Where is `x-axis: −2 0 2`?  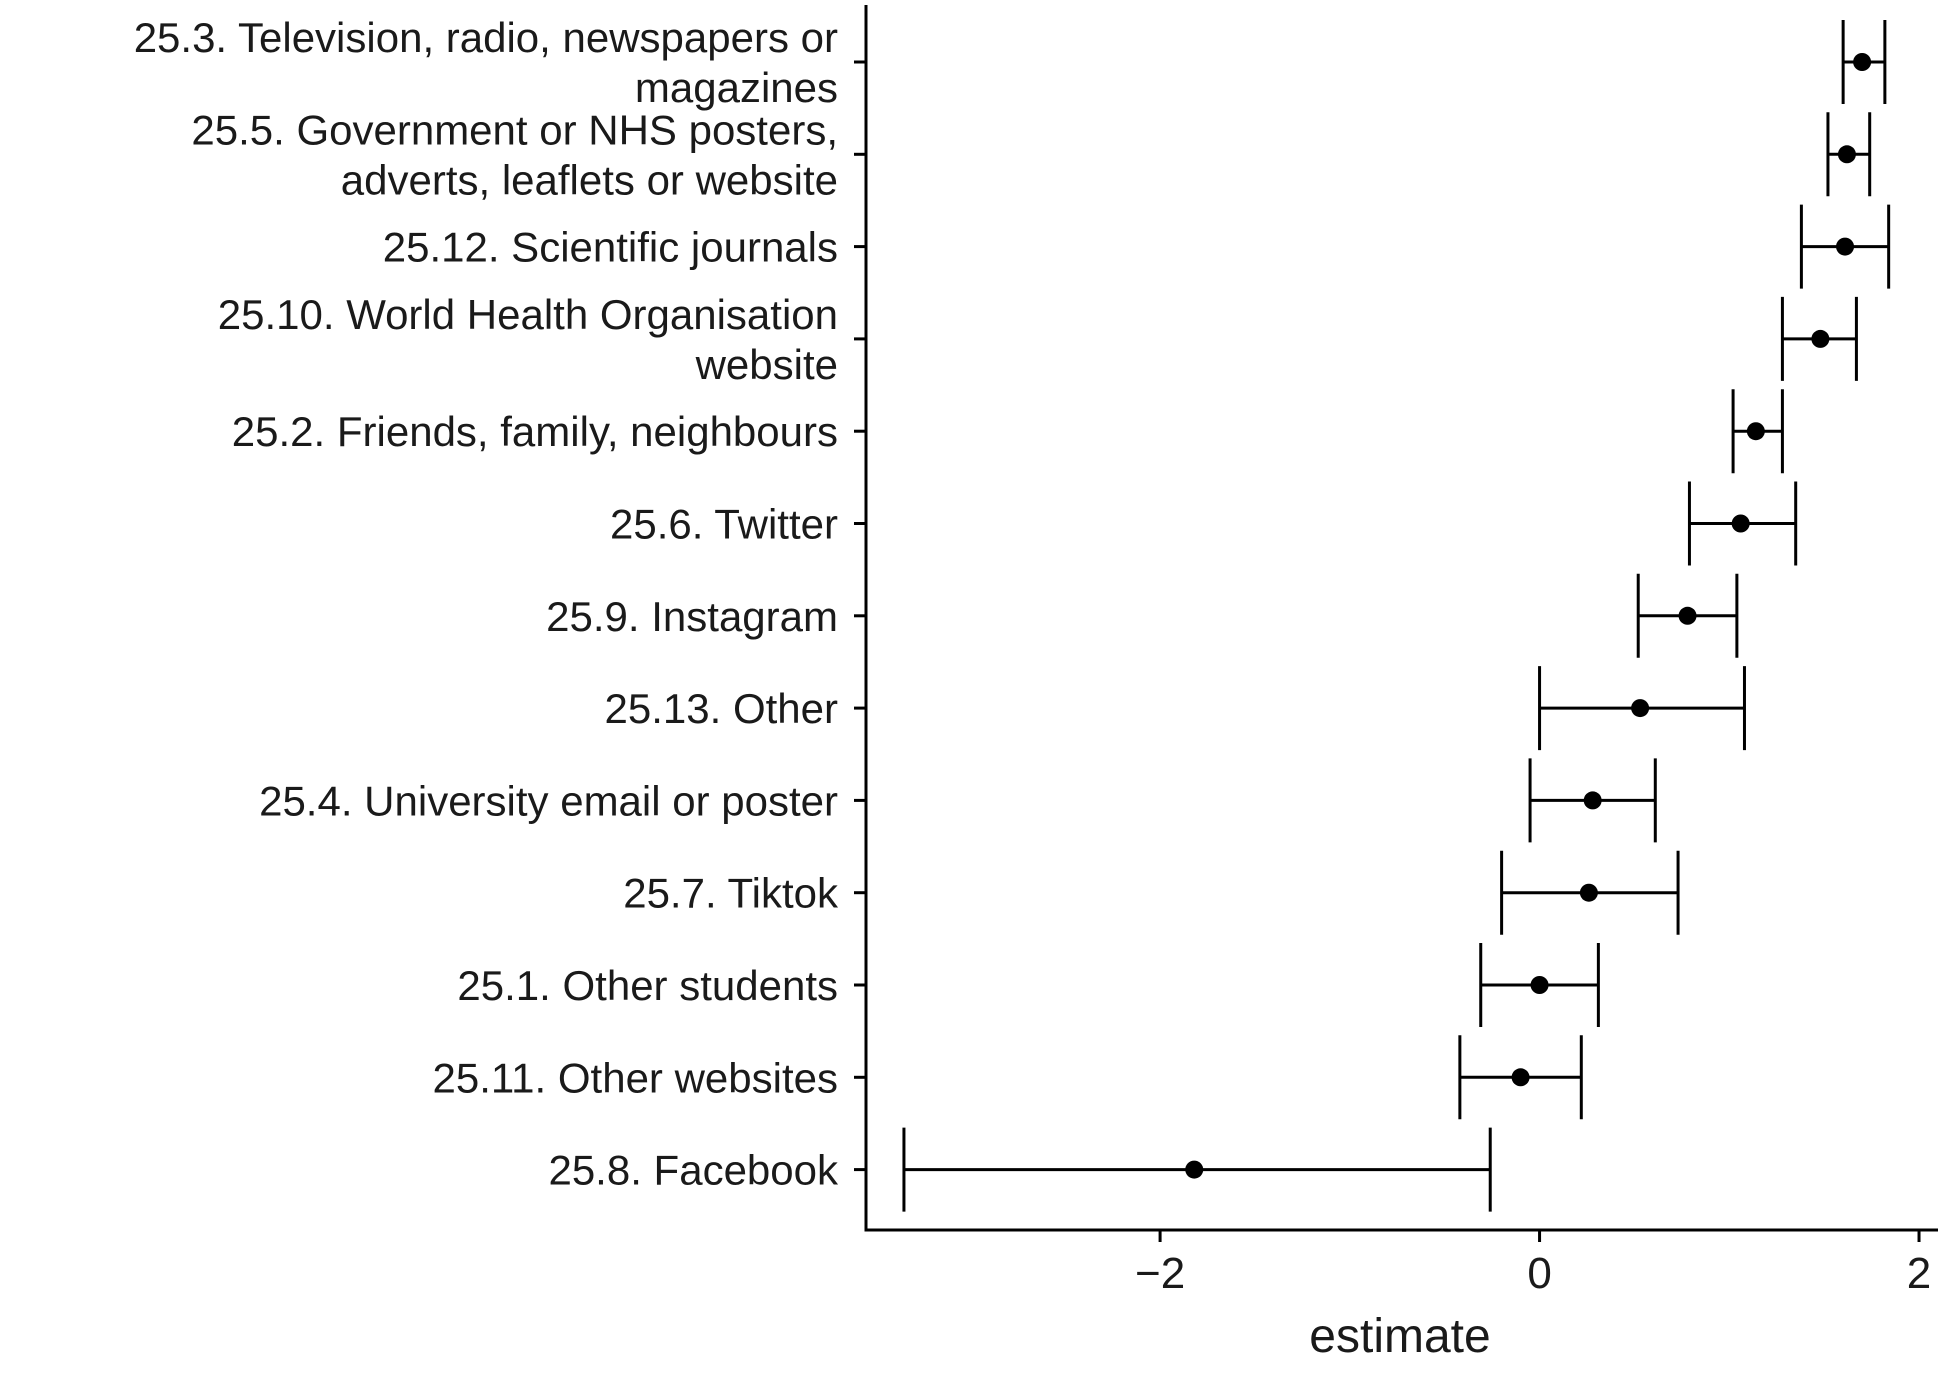
x-axis: −2 0 2 is located at coordinates (1401, 1263).